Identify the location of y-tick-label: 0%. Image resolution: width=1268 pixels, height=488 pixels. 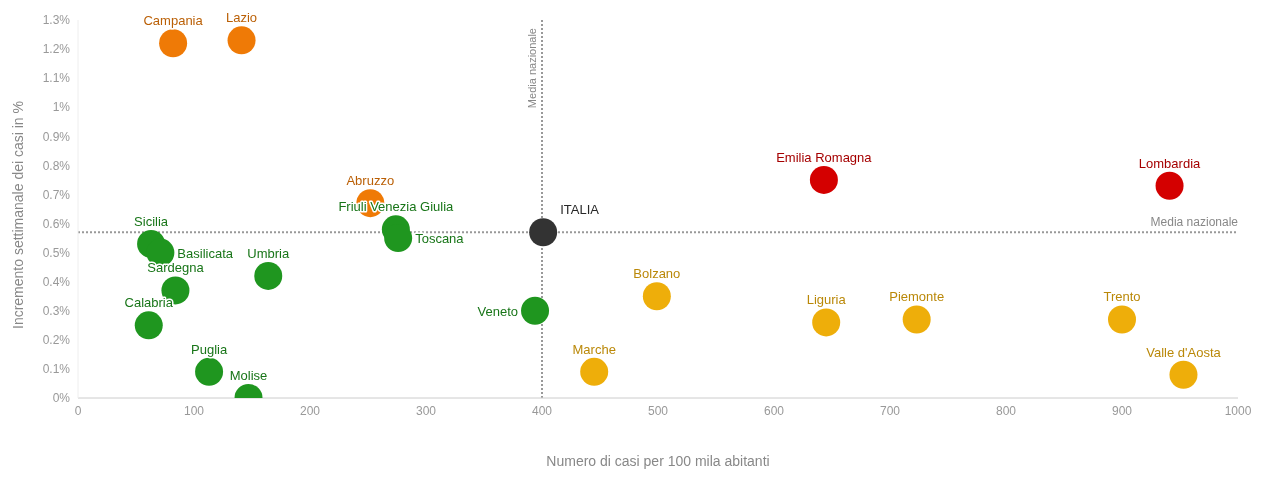
(61, 398).